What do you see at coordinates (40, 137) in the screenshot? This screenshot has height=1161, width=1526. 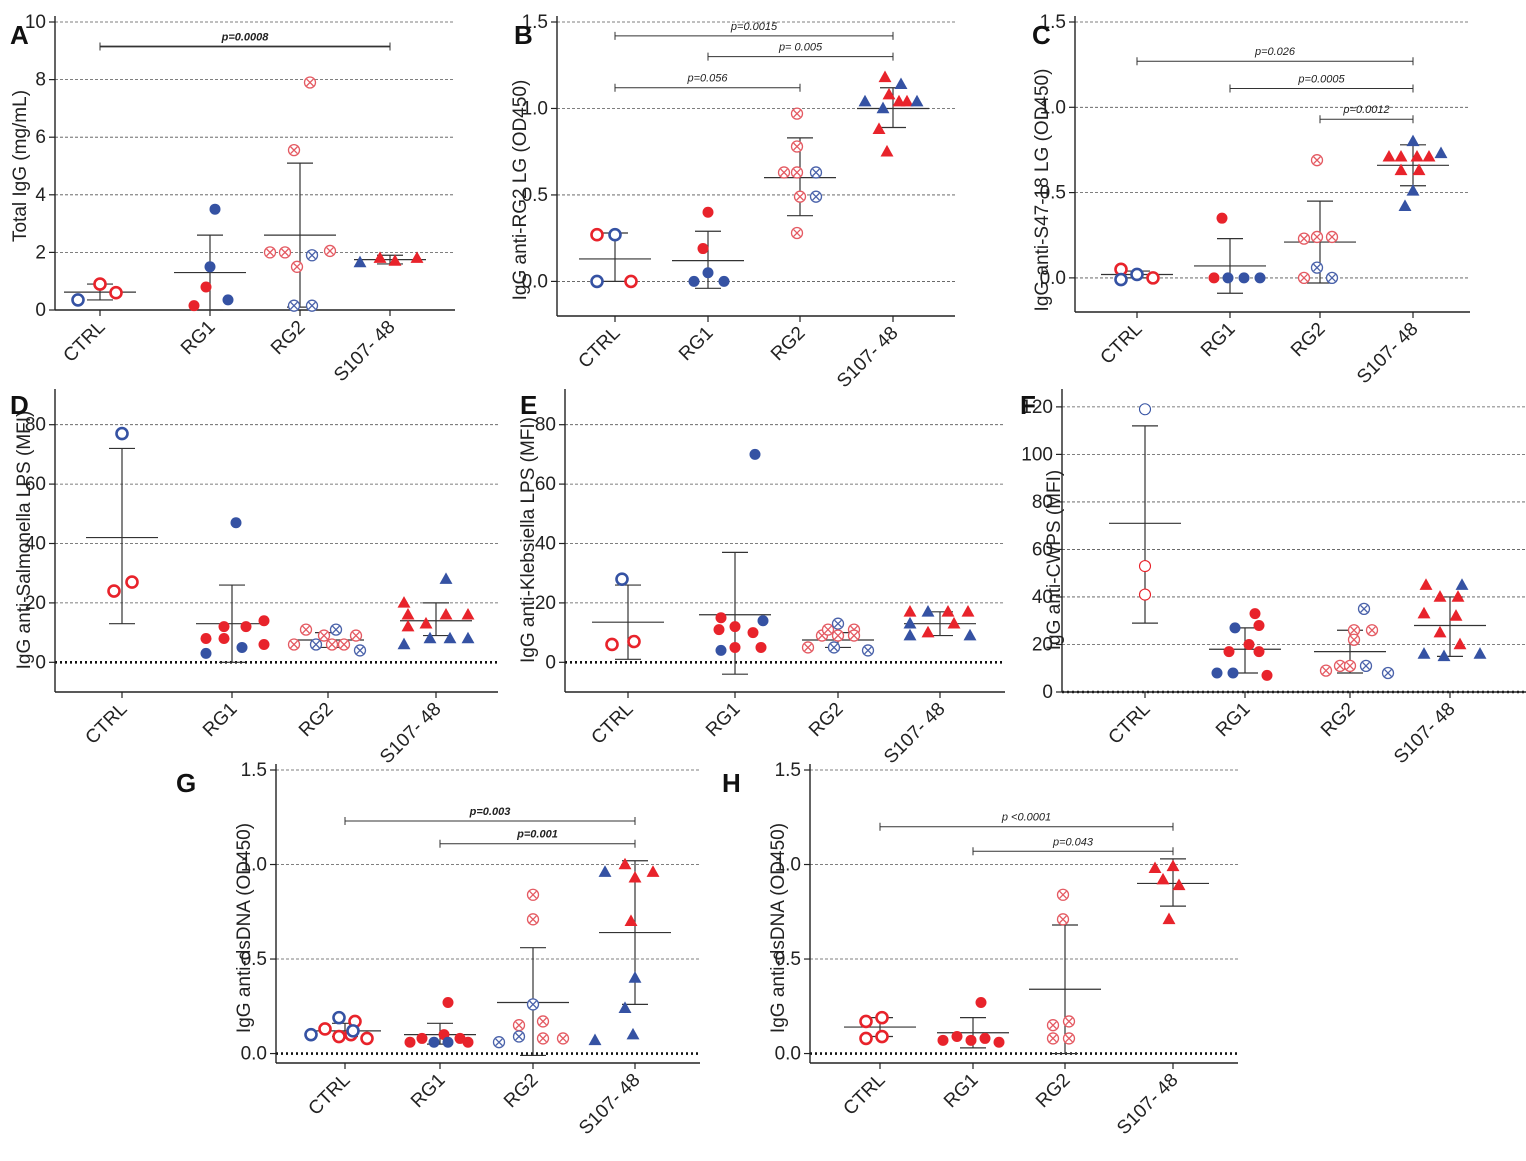 I see `y-tick-label: 6` at bounding box center [40, 137].